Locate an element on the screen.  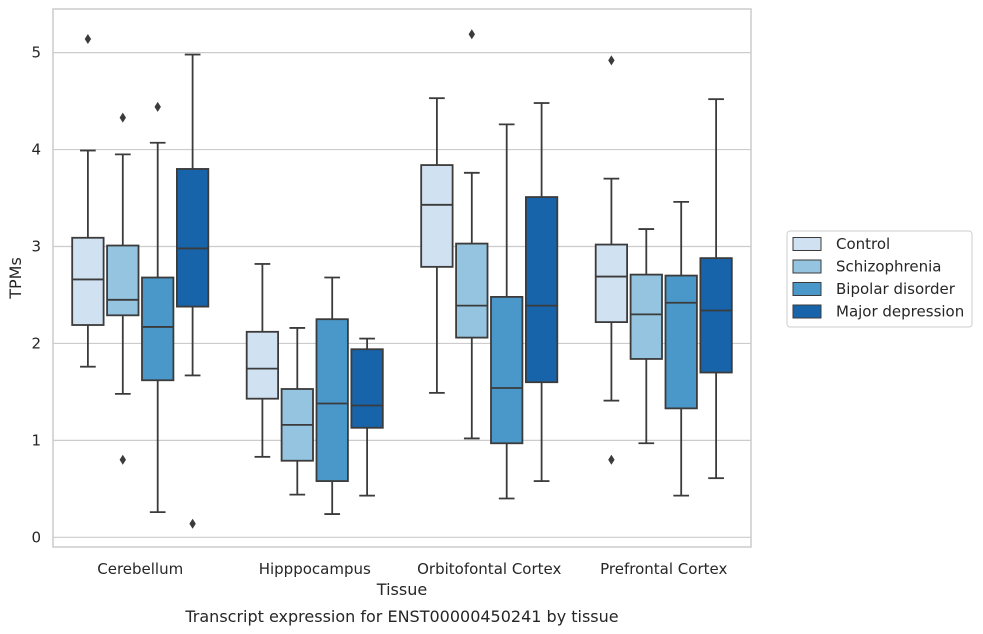
x-tick-label: Hipppocampus is located at coordinates (315, 569).